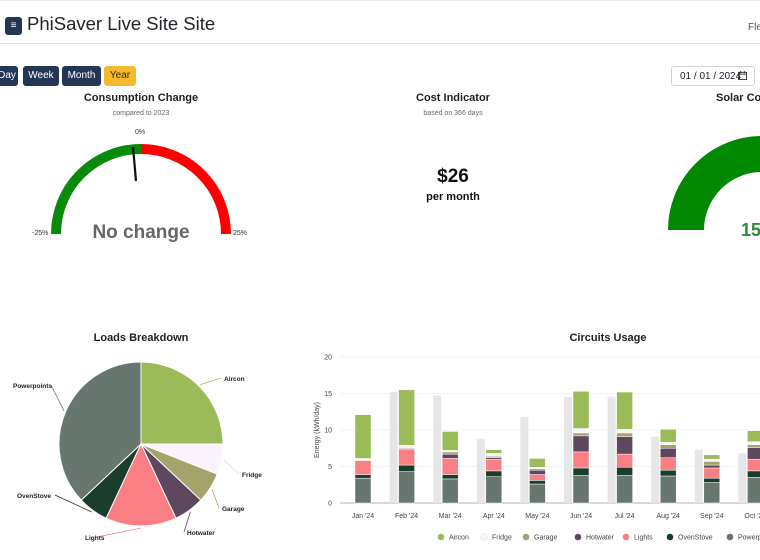 The image size is (760, 560). Describe the element at coordinates (41, 76) in the screenshot. I see `week-button: Week` at that location.